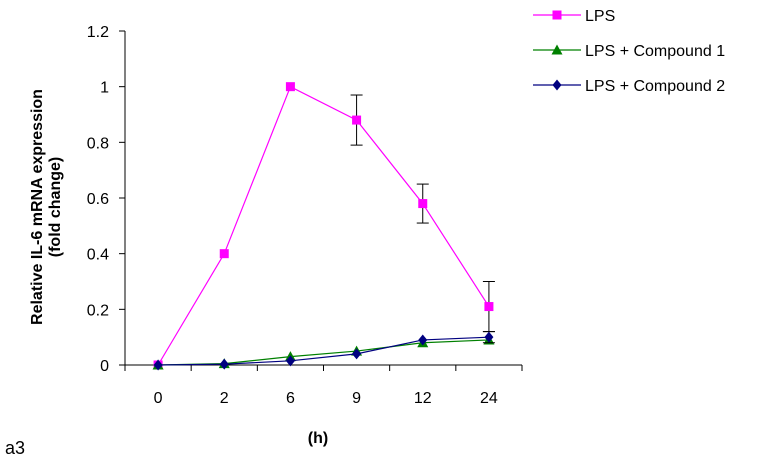 The width and height of the screenshot is (780, 457). Describe the element at coordinates (104, 366) in the screenshot. I see `y-tick-label: 0` at that location.